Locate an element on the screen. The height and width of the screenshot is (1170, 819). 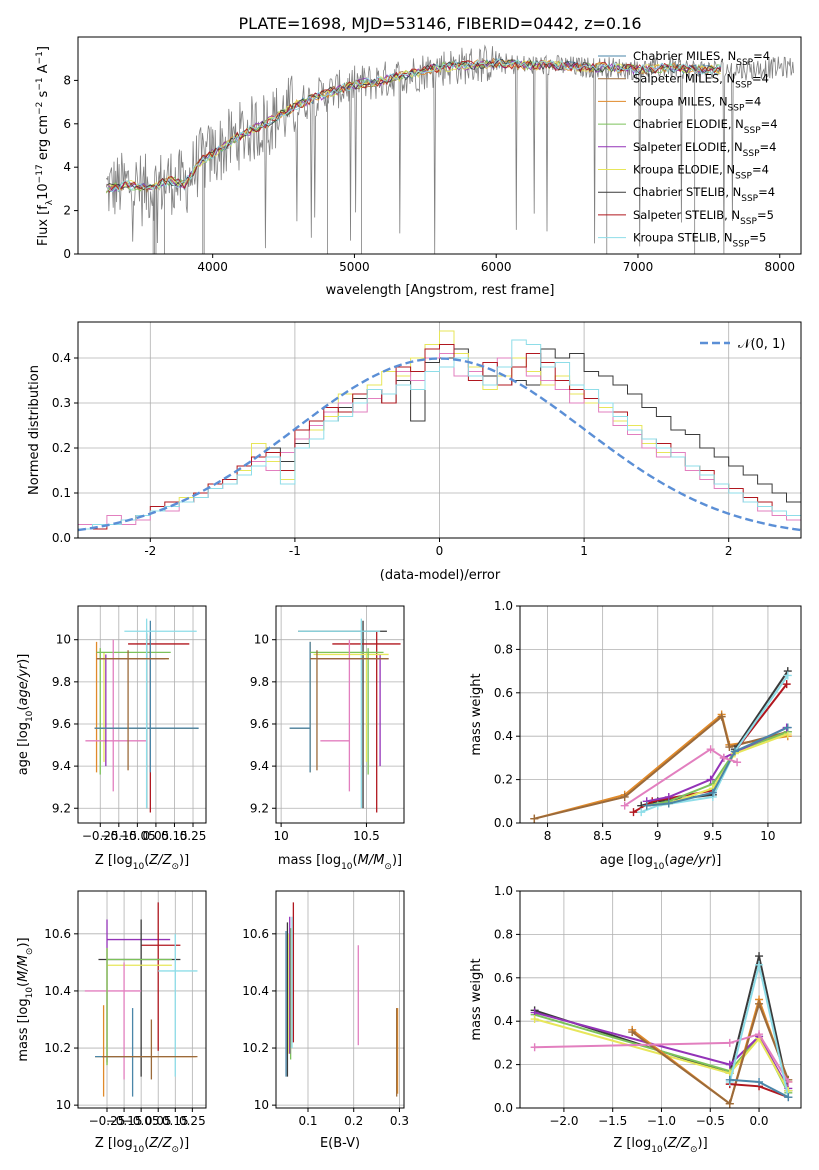
x-tick-label: −1.5 is located at coordinates (612, 1121).